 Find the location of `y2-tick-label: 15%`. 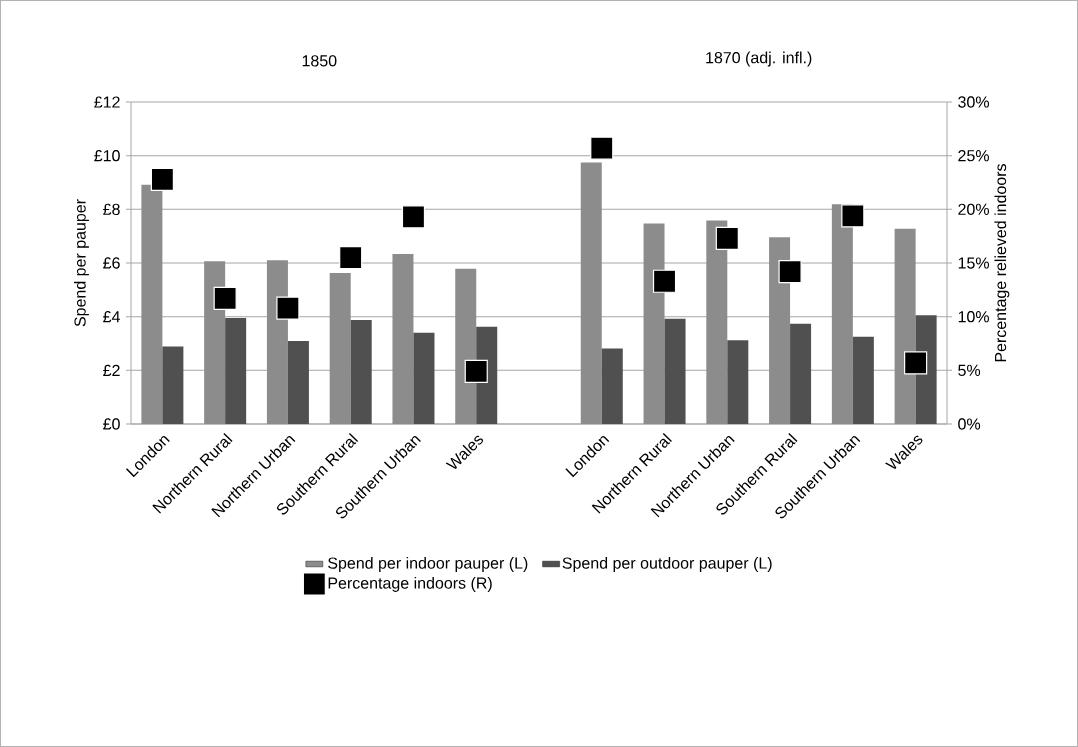

y2-tick-label: 15% is located at coordinates (973, 263).